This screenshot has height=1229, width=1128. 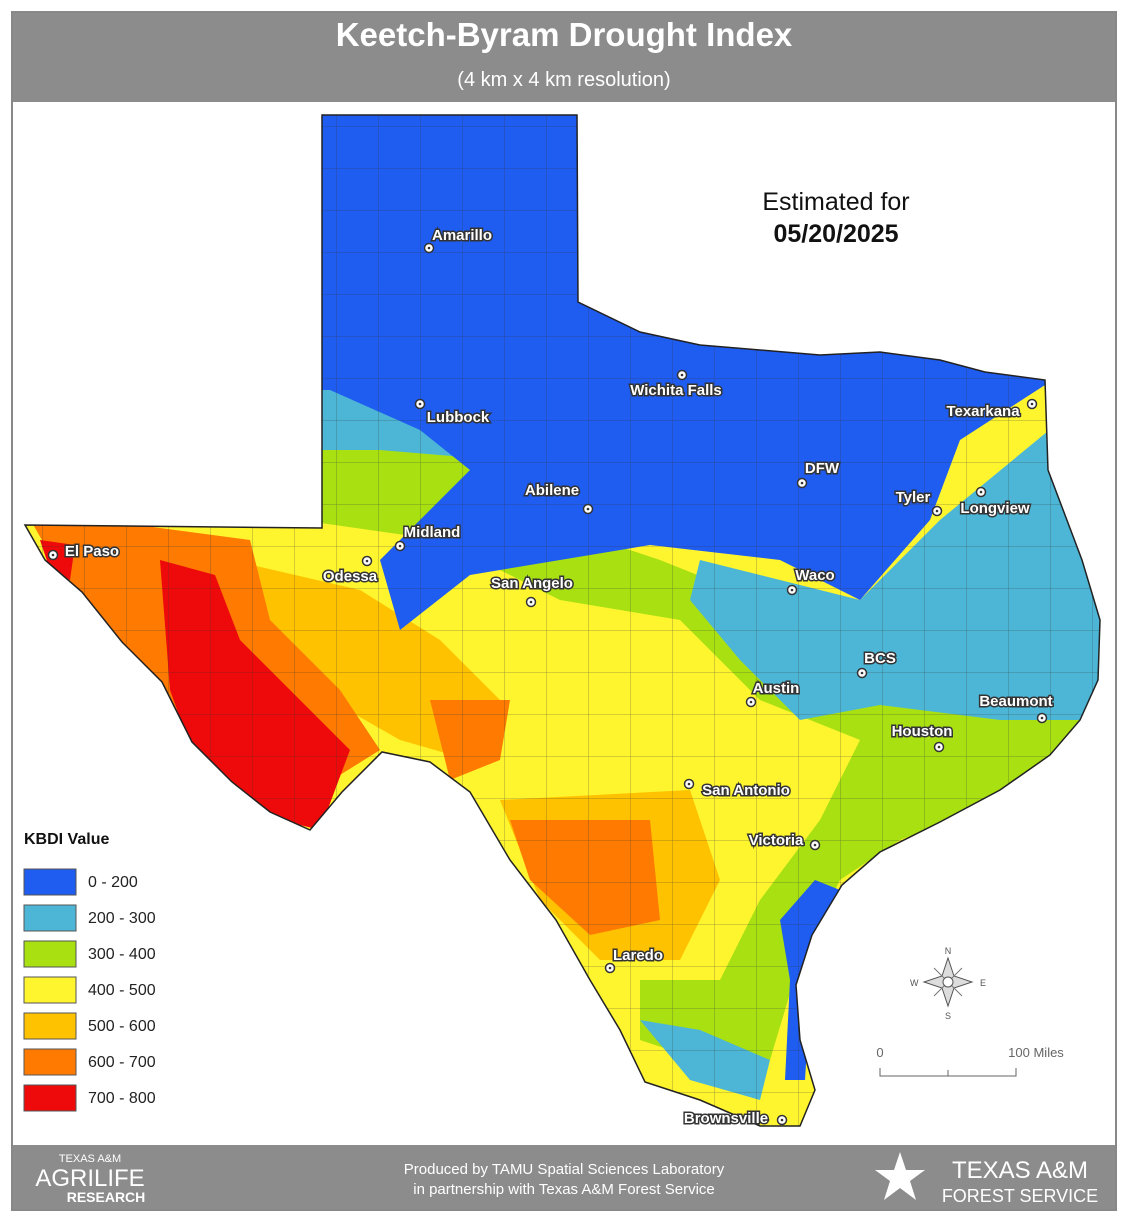 I want to click on compass-e: E, so click(x=983, y=983).